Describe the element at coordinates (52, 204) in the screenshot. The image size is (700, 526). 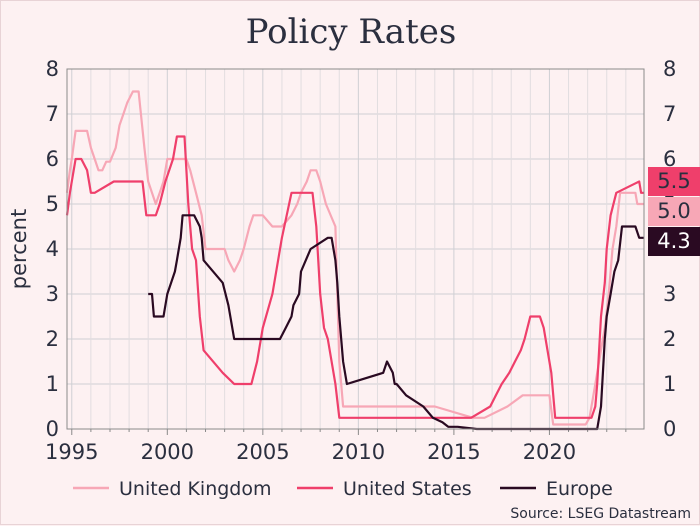
I see `y-tick-label-left: 5` at that location.